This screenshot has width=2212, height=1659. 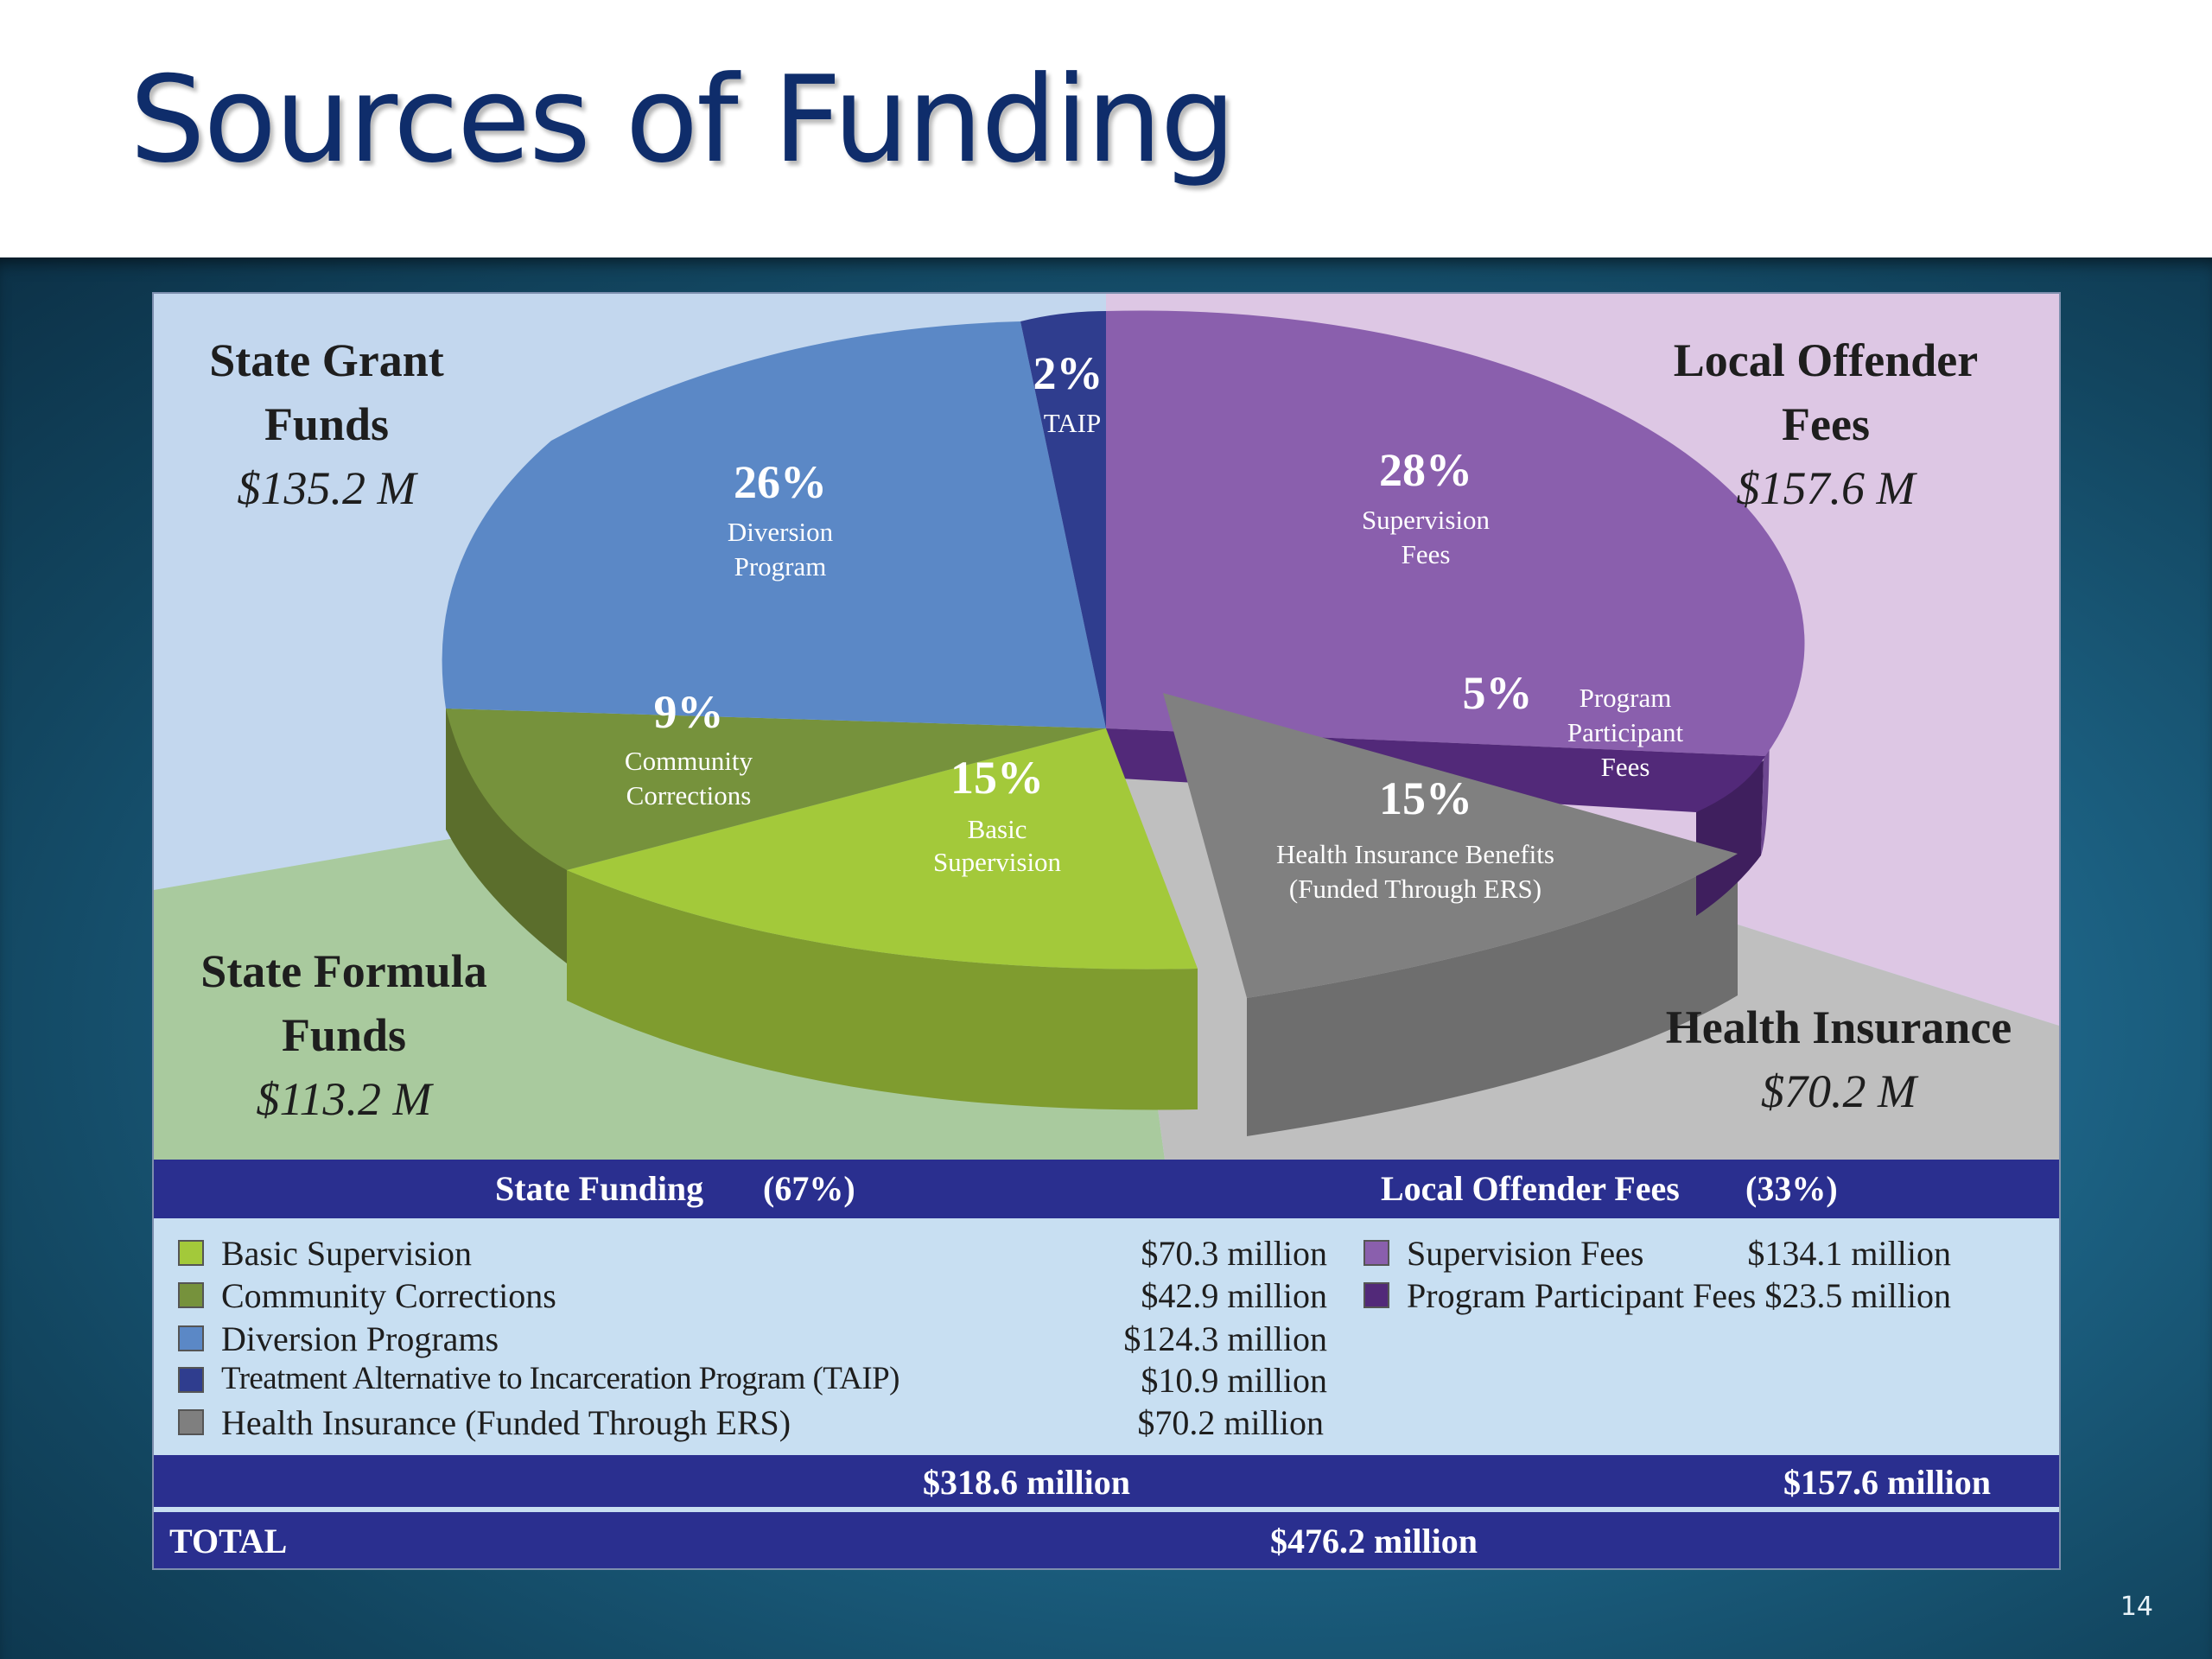 What do you see at coordinates (780, 482) in the screenshot?
I see `slice-pct-diversion-program: 26%` at bounding box center [780, 482].